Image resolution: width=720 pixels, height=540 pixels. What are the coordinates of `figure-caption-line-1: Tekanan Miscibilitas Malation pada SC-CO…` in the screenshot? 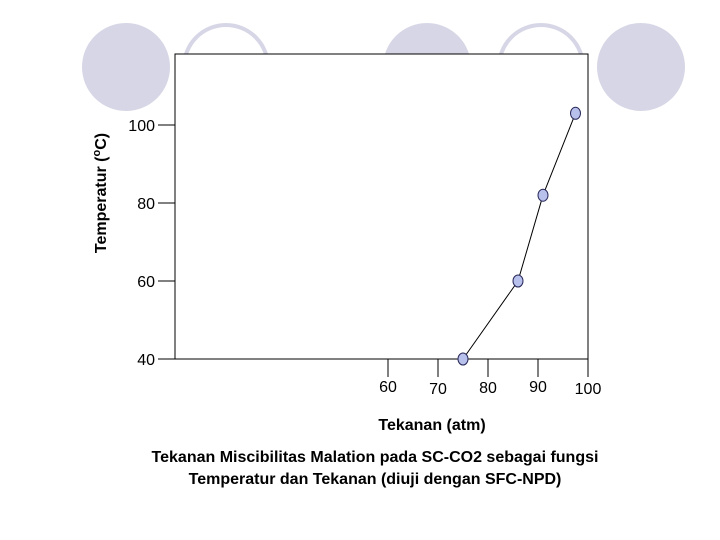 It's located at (375, 457).